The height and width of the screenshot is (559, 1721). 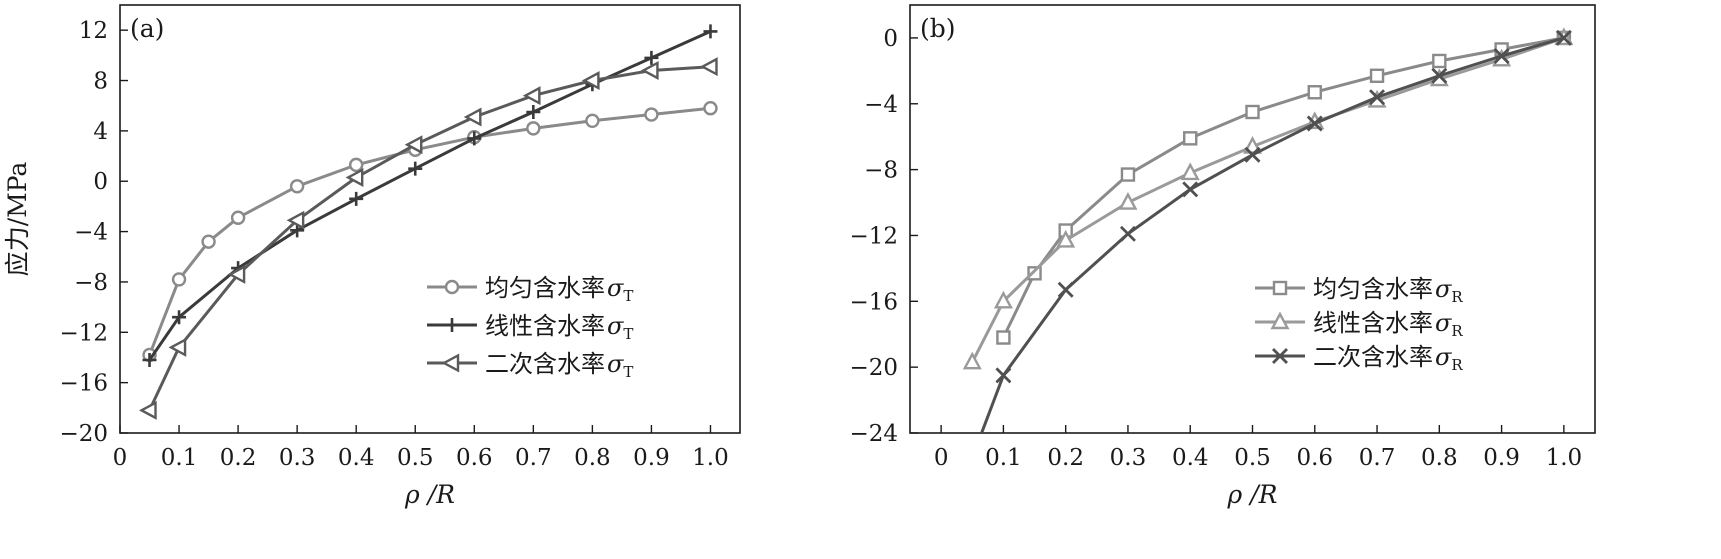 I want to click on chart-a-y-tick-label: −20, so click(x=83, y=434).